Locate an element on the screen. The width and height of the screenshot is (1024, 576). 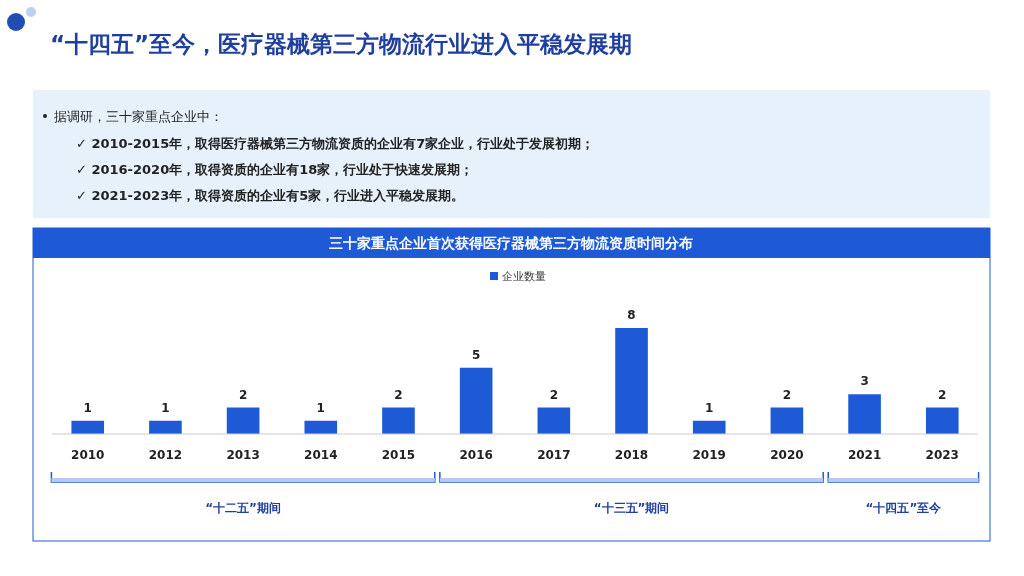
x-tick-label: 2012 is located at coordinates (165, 455).